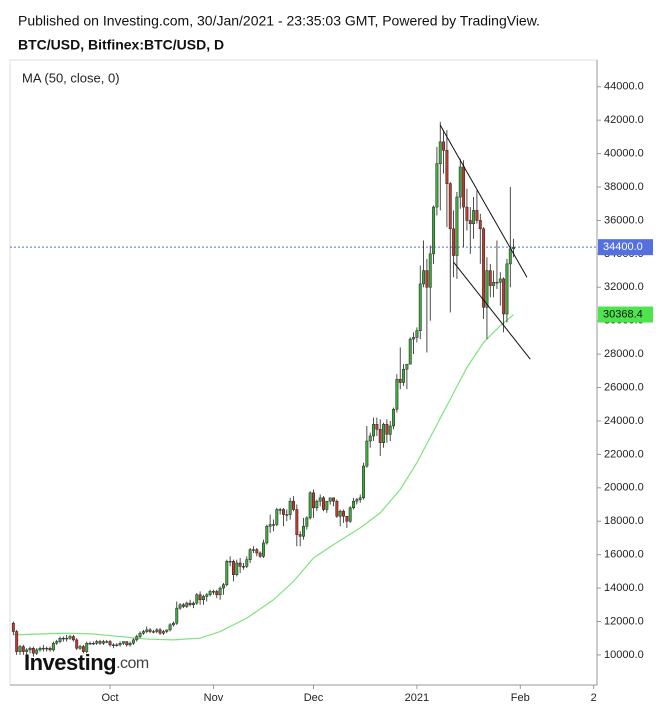 This screenshot has height=711, width=656. What do you see at coordinates (624, 120) in the screenshot?
I see `y-tick-label: 42000.0` at bounding box center [624, 120].